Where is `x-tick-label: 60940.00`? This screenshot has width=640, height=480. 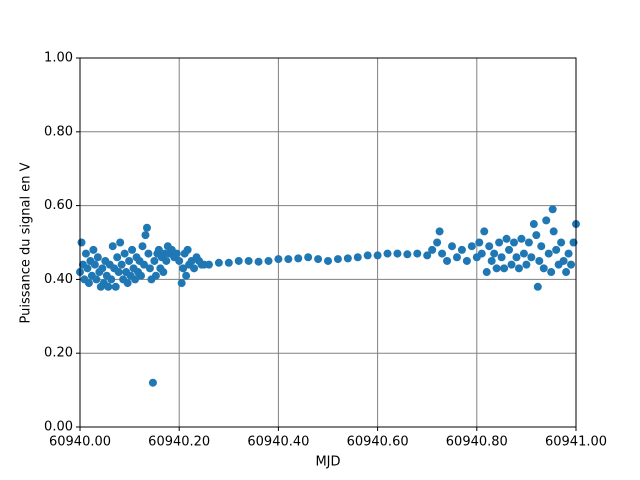 x-tick-label: 60940.00 is located at coordinates (80, 442).